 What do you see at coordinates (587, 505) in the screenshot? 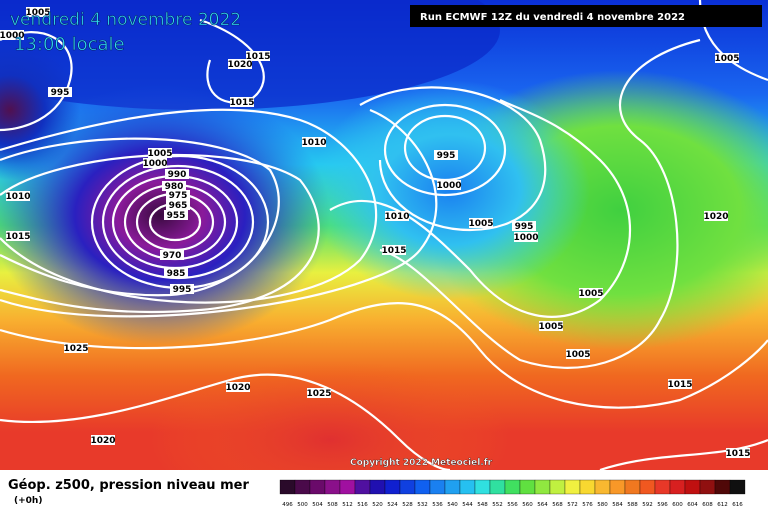
I see `colorbar-label: 576` at bounding box center [587, 505].